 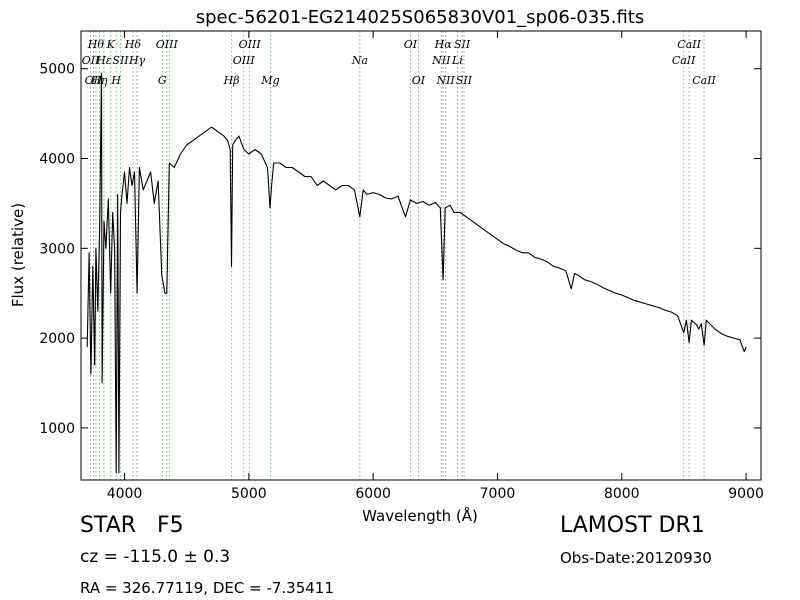 I want to click on y-axis-label: Flux (relative), so click(x=18, y=255).